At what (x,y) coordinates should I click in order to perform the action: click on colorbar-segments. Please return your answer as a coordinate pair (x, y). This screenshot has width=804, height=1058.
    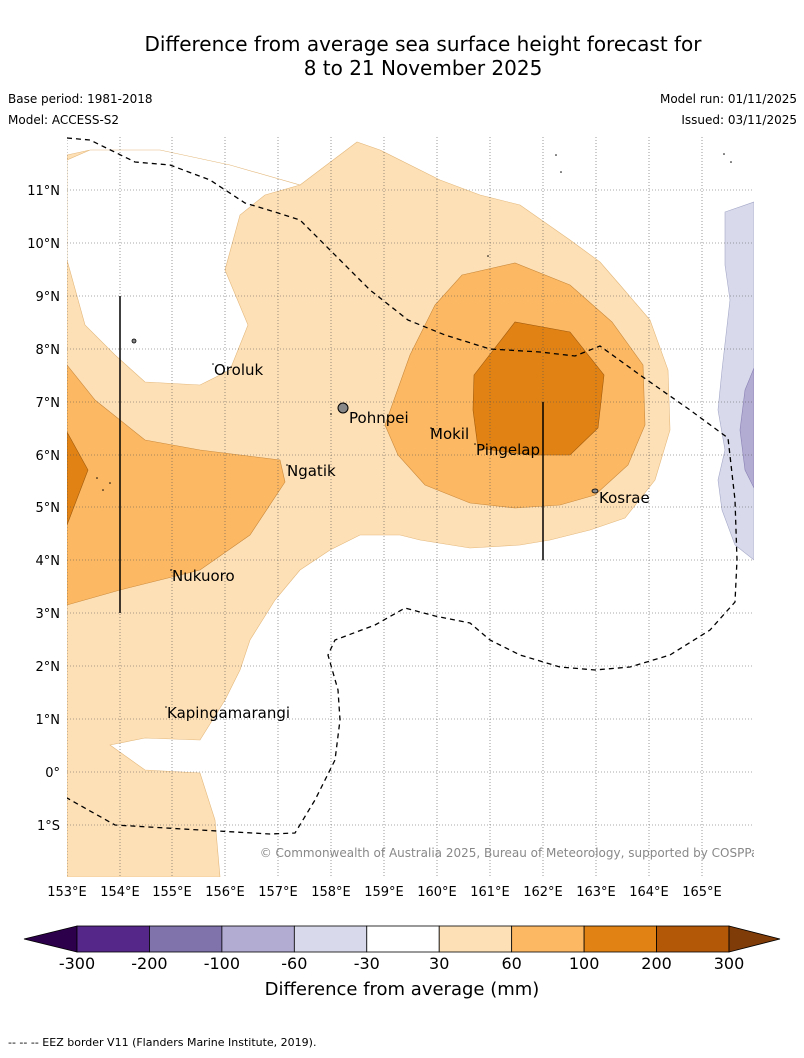
    Looking at the image, I should click on (403, 939).